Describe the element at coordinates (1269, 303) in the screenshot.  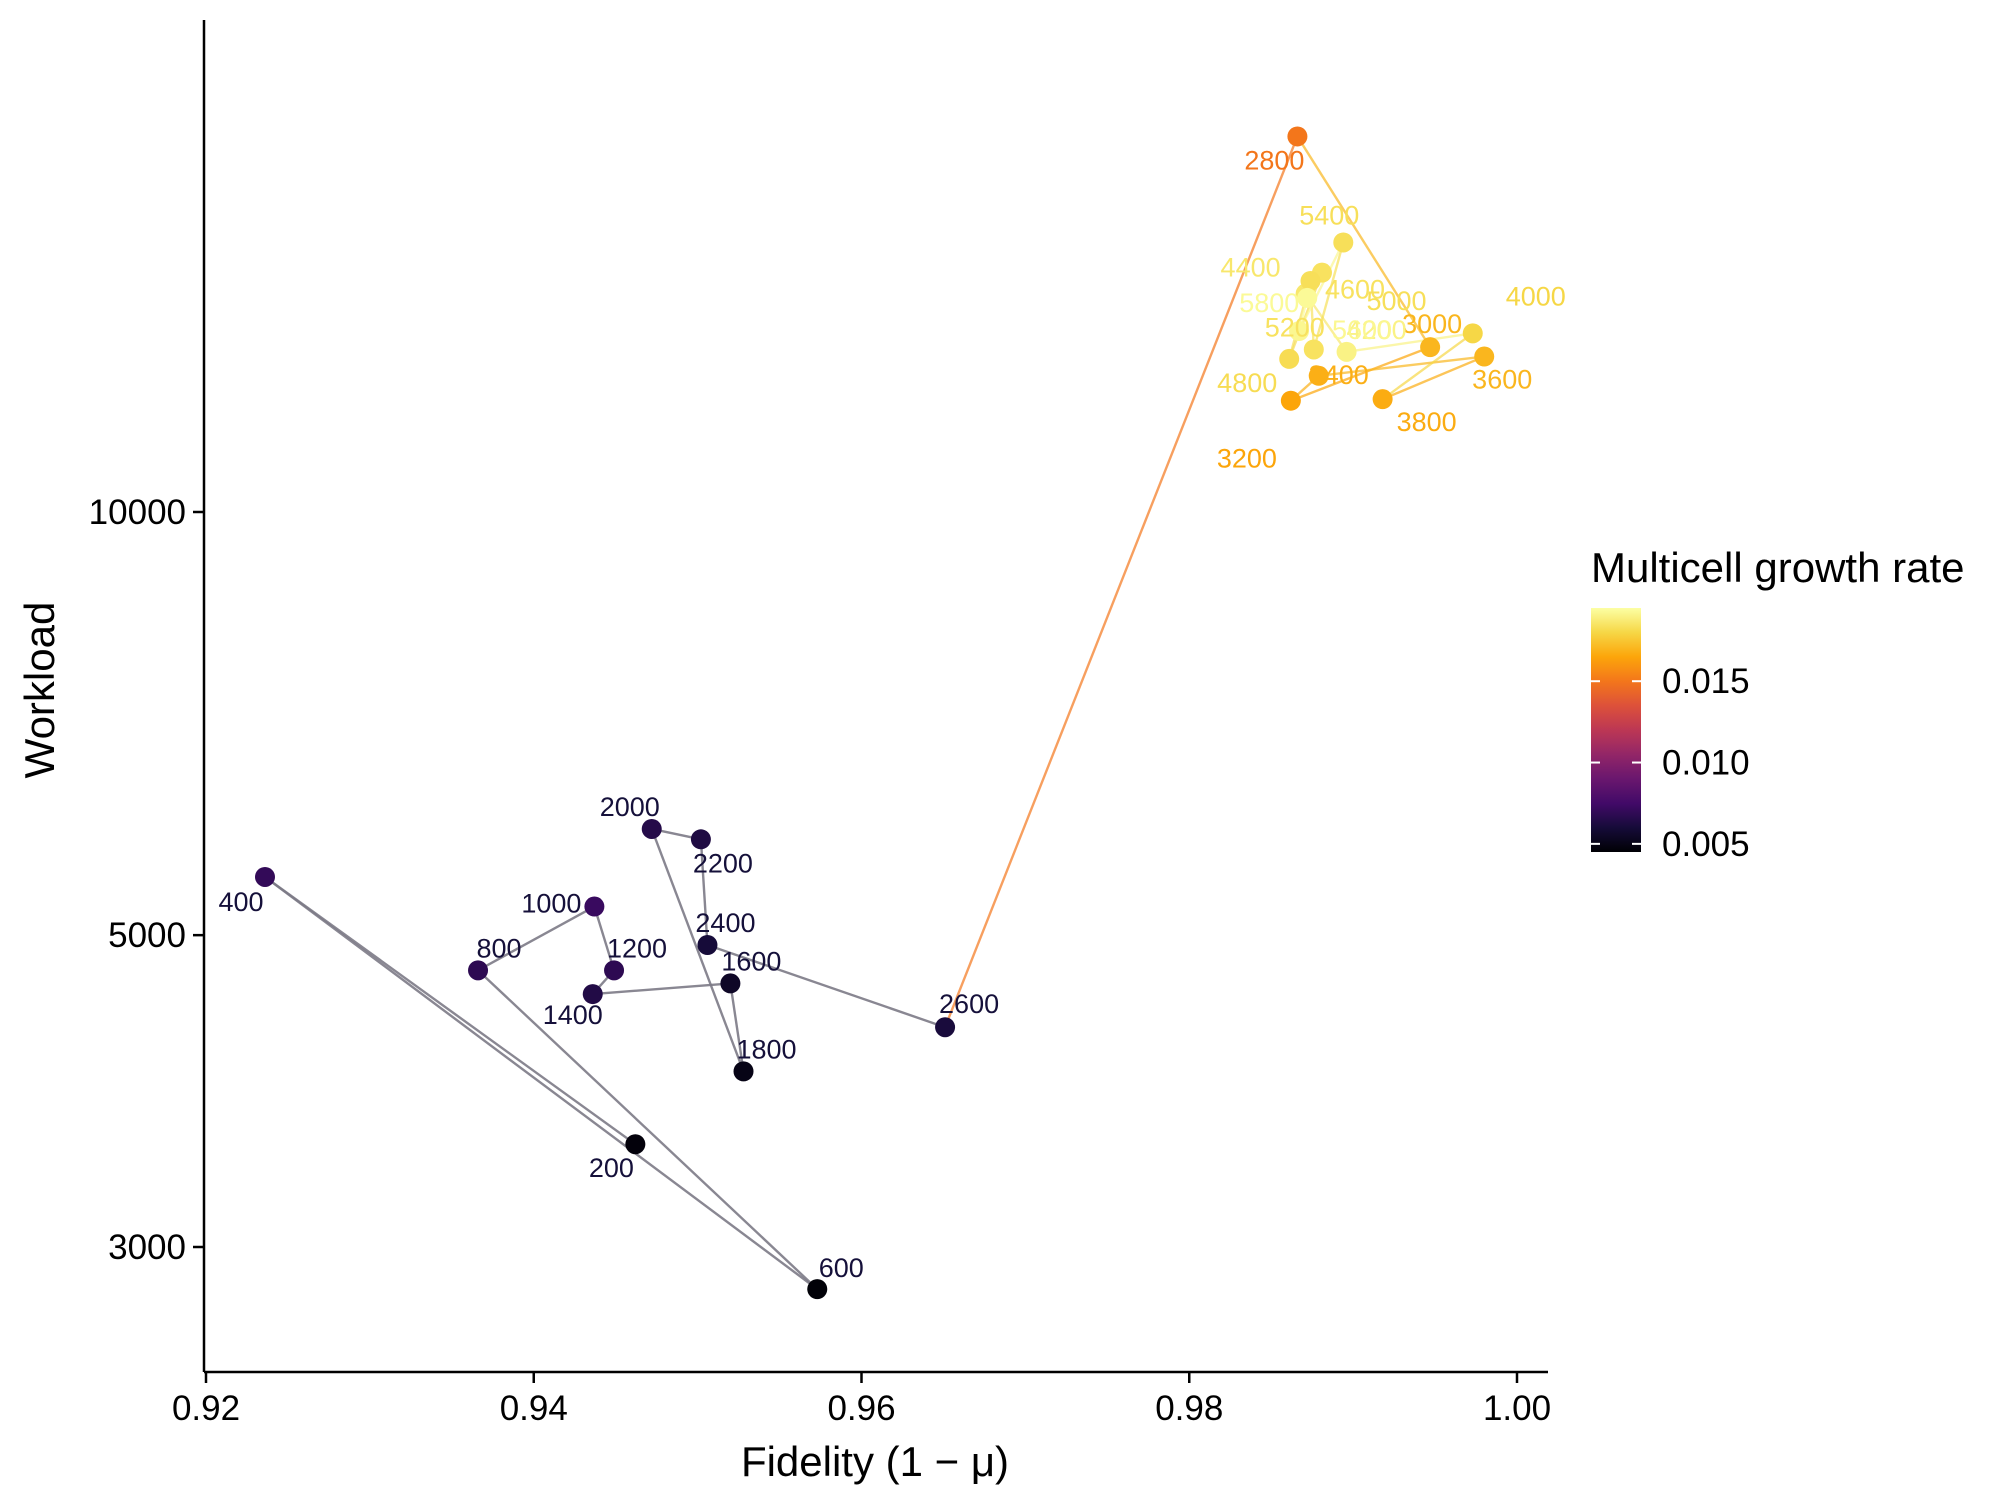
I see `point-label: 5800` at that location.